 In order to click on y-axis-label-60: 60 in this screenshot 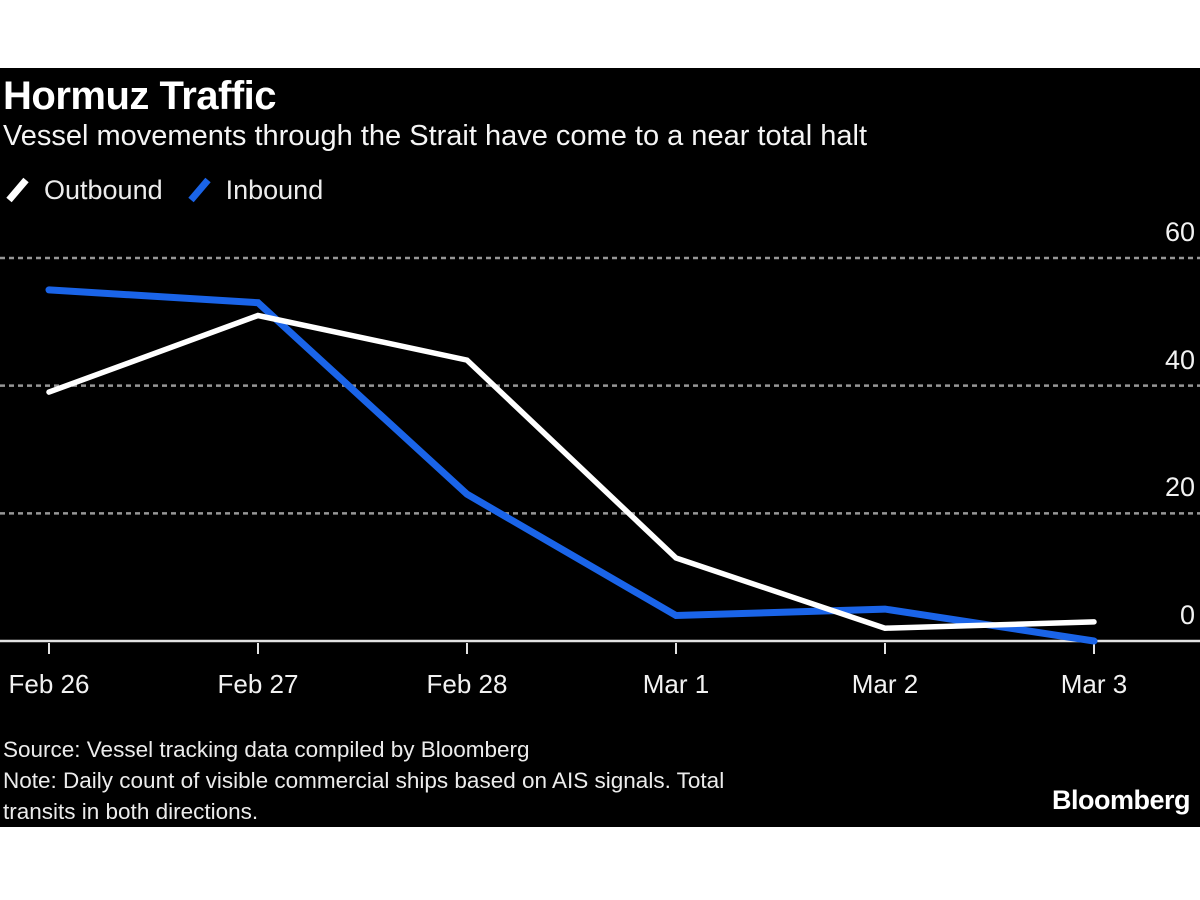, I will do `click(1179, 232)`.